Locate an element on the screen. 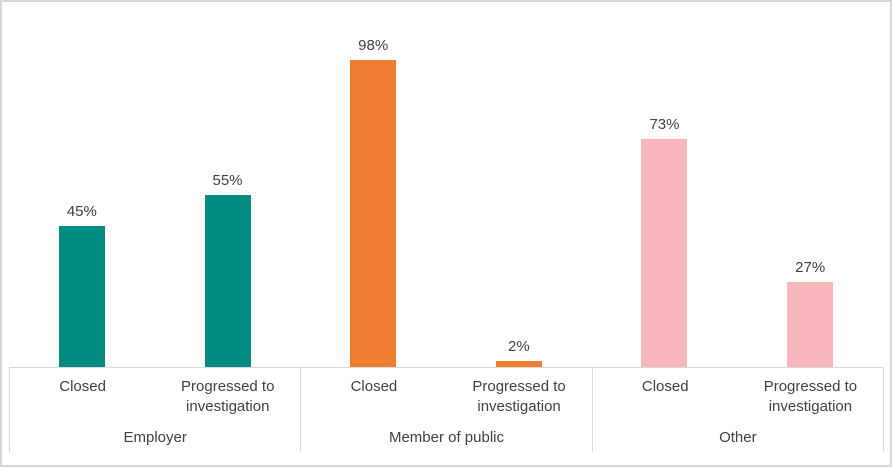 This screenshot has width=892, height=467. bar-slot: 55% is located at coordinates (228, 184).